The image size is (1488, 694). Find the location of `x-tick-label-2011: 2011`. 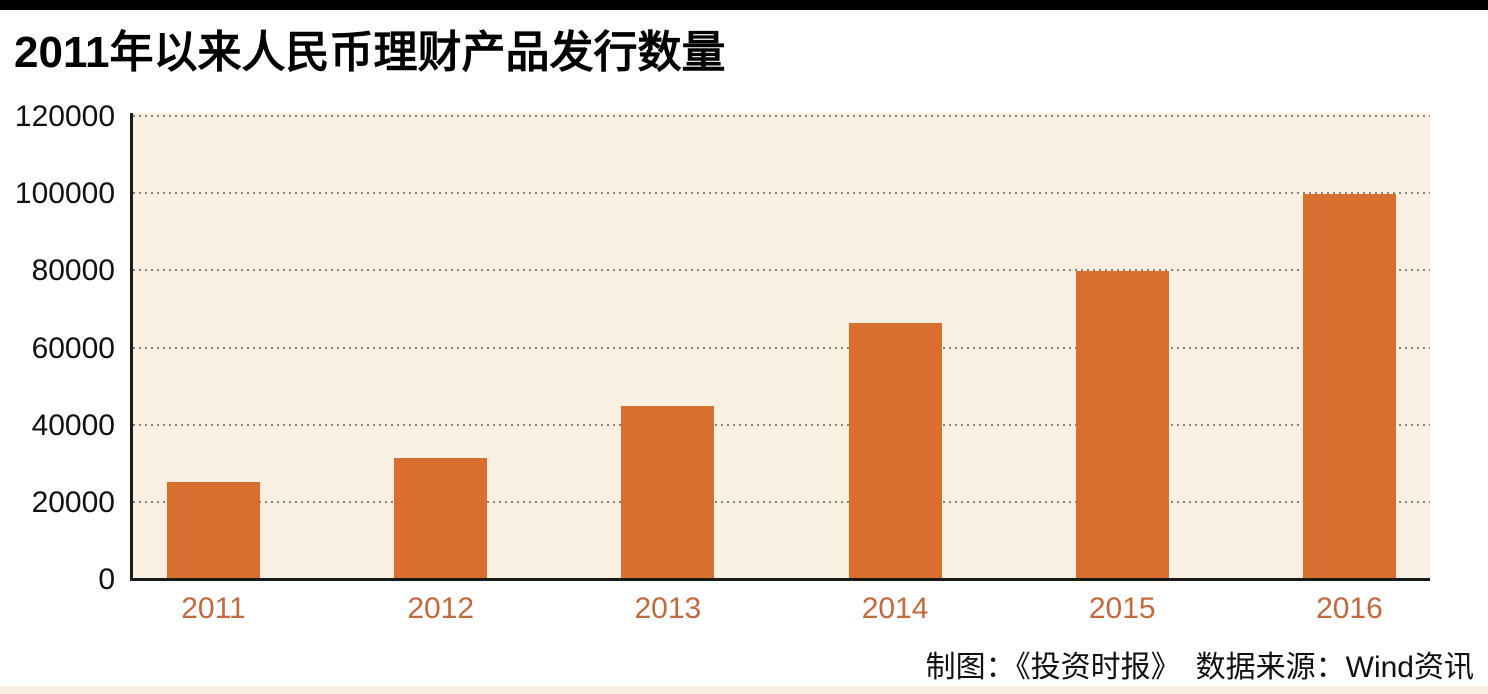

x-tick-label-2011: 2011 is located at coordinates (213, 608).